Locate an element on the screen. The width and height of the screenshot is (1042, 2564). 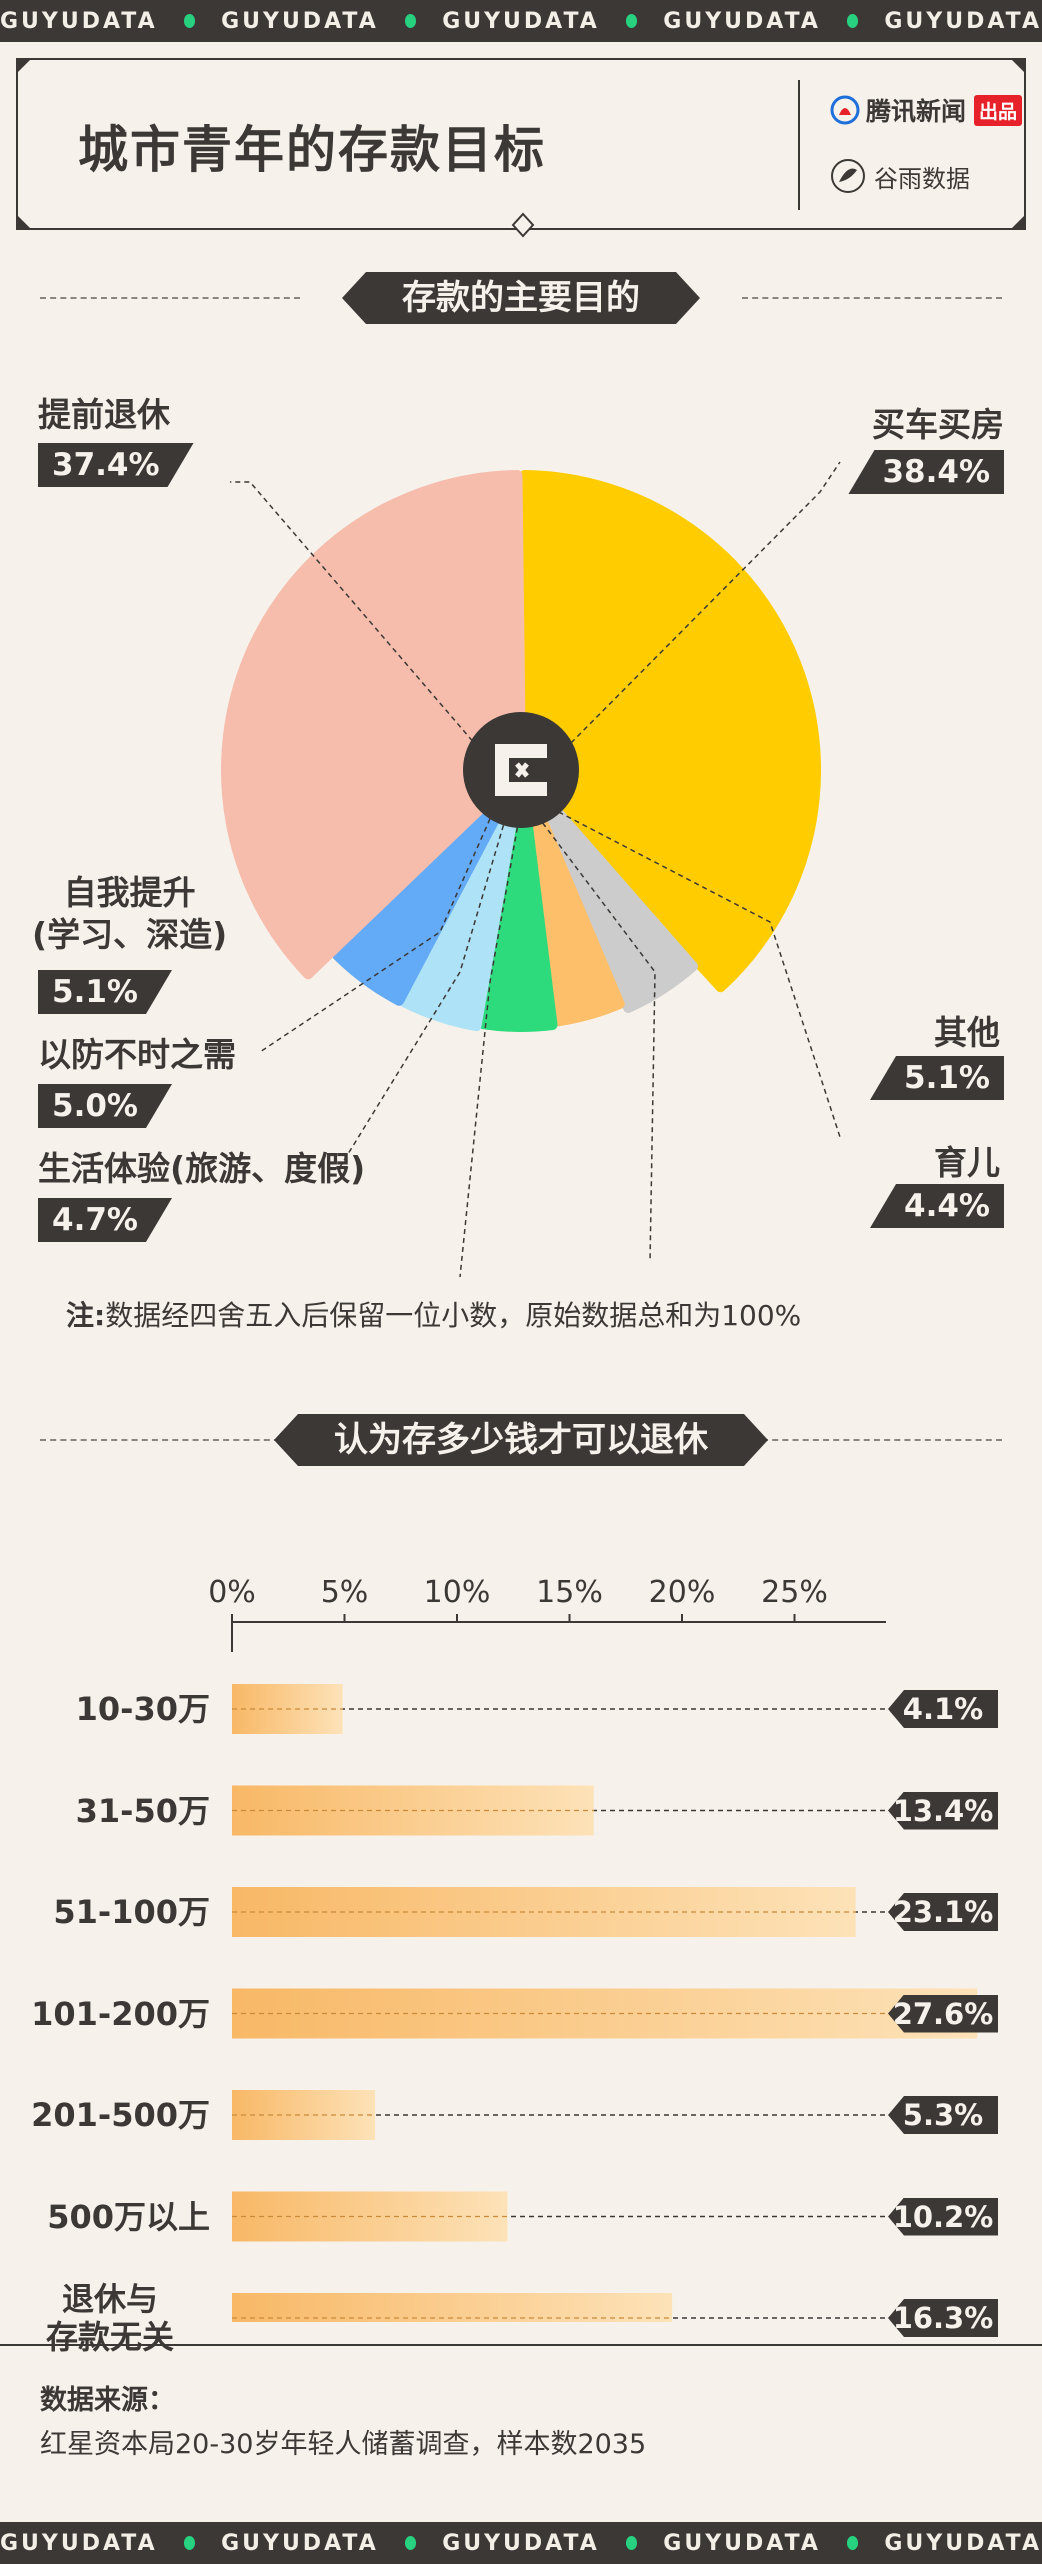
guyu-data-logo: 谷雨数据 is located at coordinates (900, 176).